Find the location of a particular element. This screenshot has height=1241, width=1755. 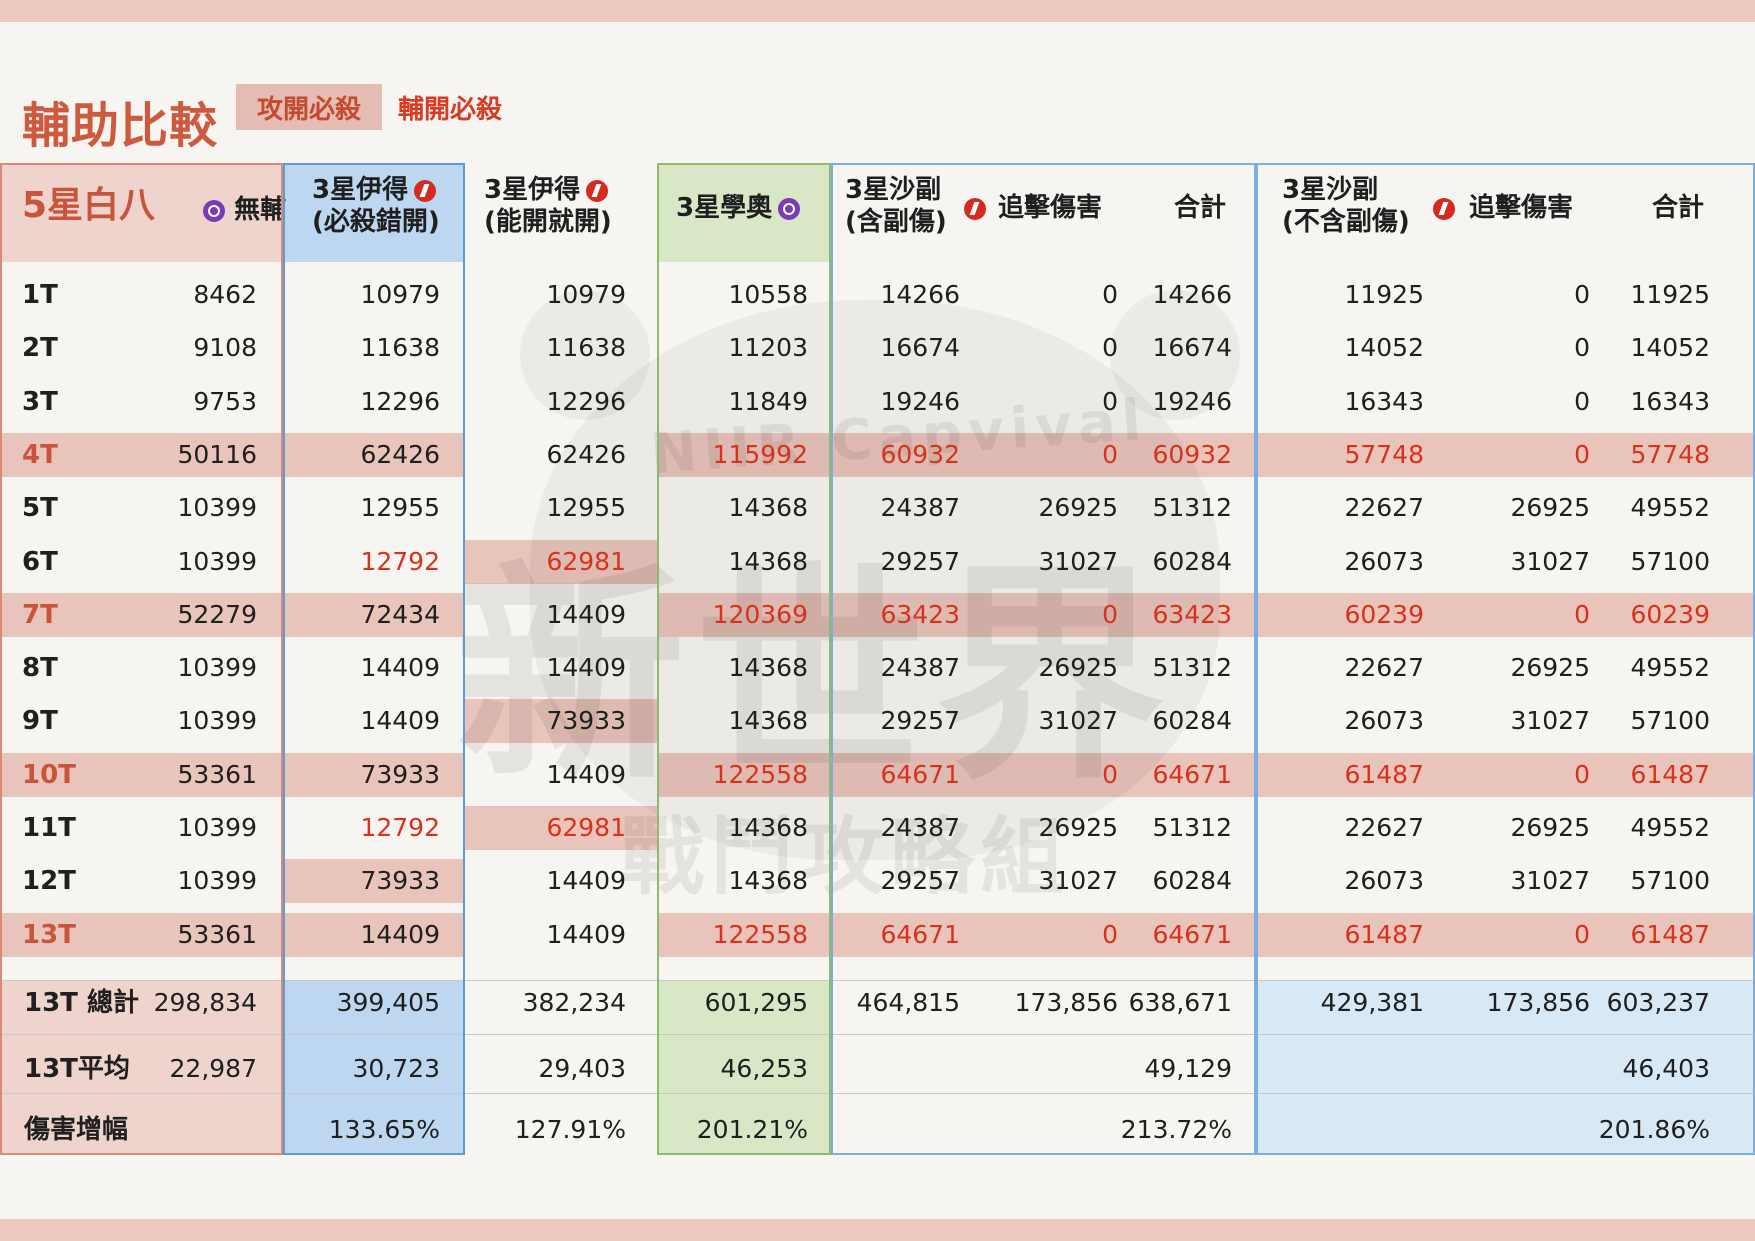

table-cell: 26073 is located at coordinates (1384, 880).